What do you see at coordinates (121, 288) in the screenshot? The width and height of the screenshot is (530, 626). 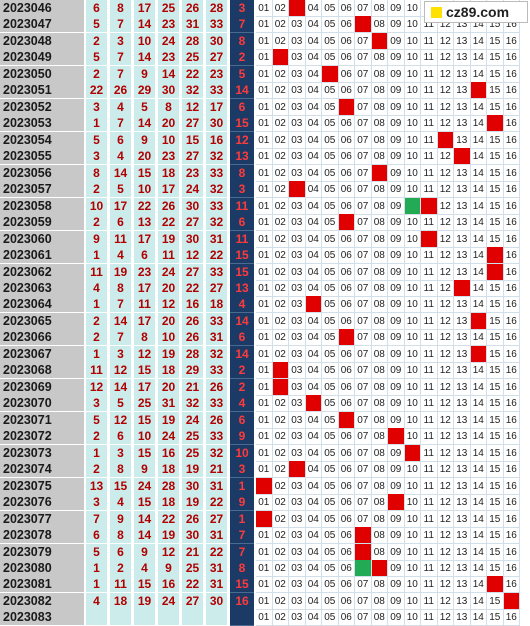 I see `red-ball-number: 8` at bounding box center [121, 288].